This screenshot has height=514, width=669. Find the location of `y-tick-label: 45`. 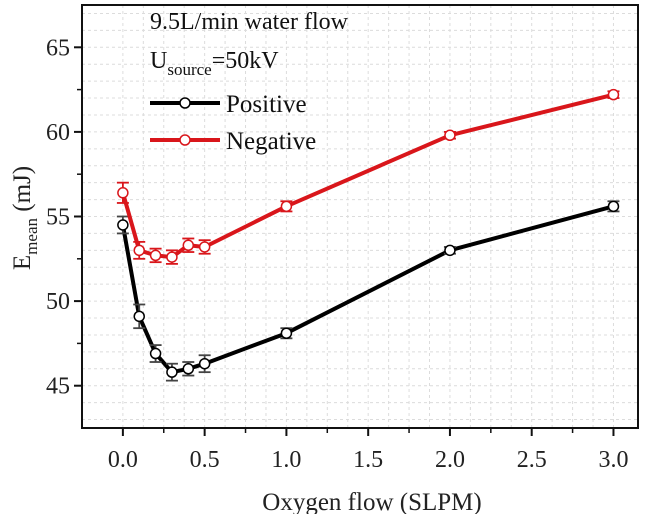

y-tick-label: 45 is located at coordinates (58, 387).